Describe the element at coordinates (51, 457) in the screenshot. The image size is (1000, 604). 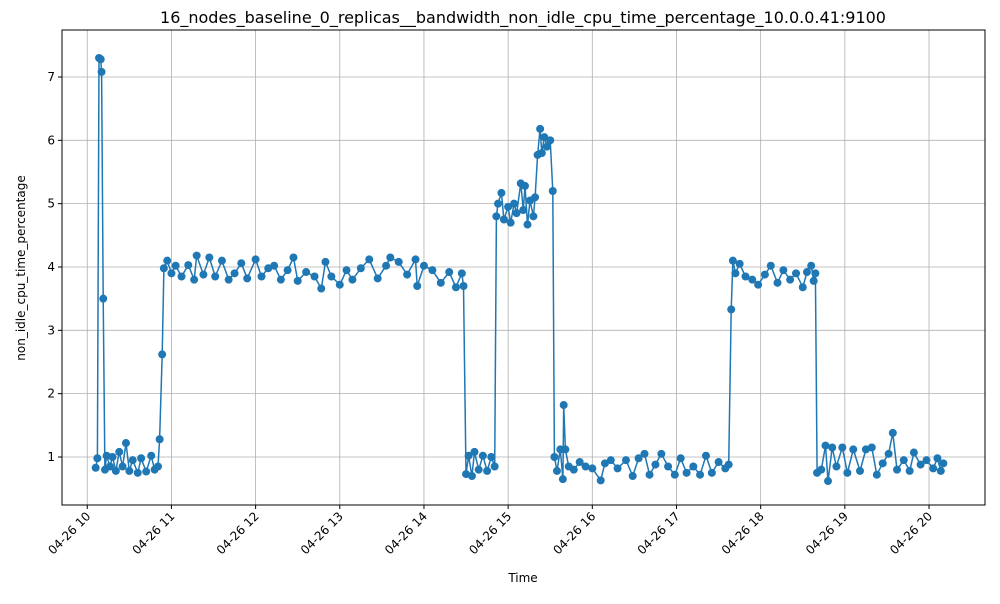
I see `y-tick-label: 1` at that location.